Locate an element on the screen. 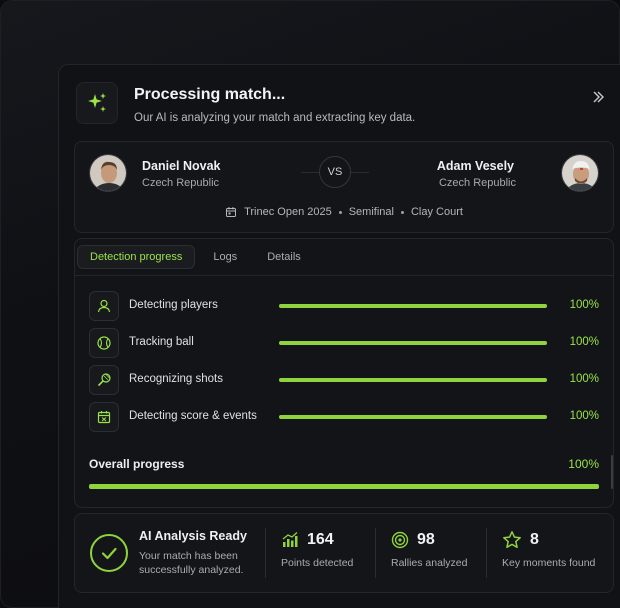  stat-value: 98 is located at coordinates (426, 539).